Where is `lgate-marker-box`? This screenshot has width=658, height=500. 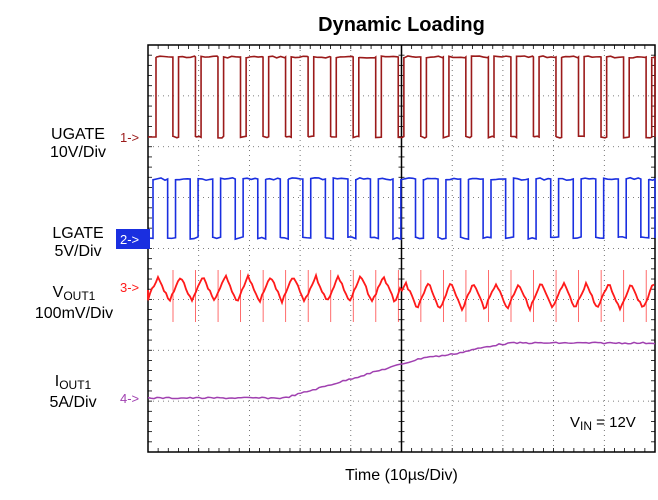 lgate-marker-box is located at coordinates (133, 239).